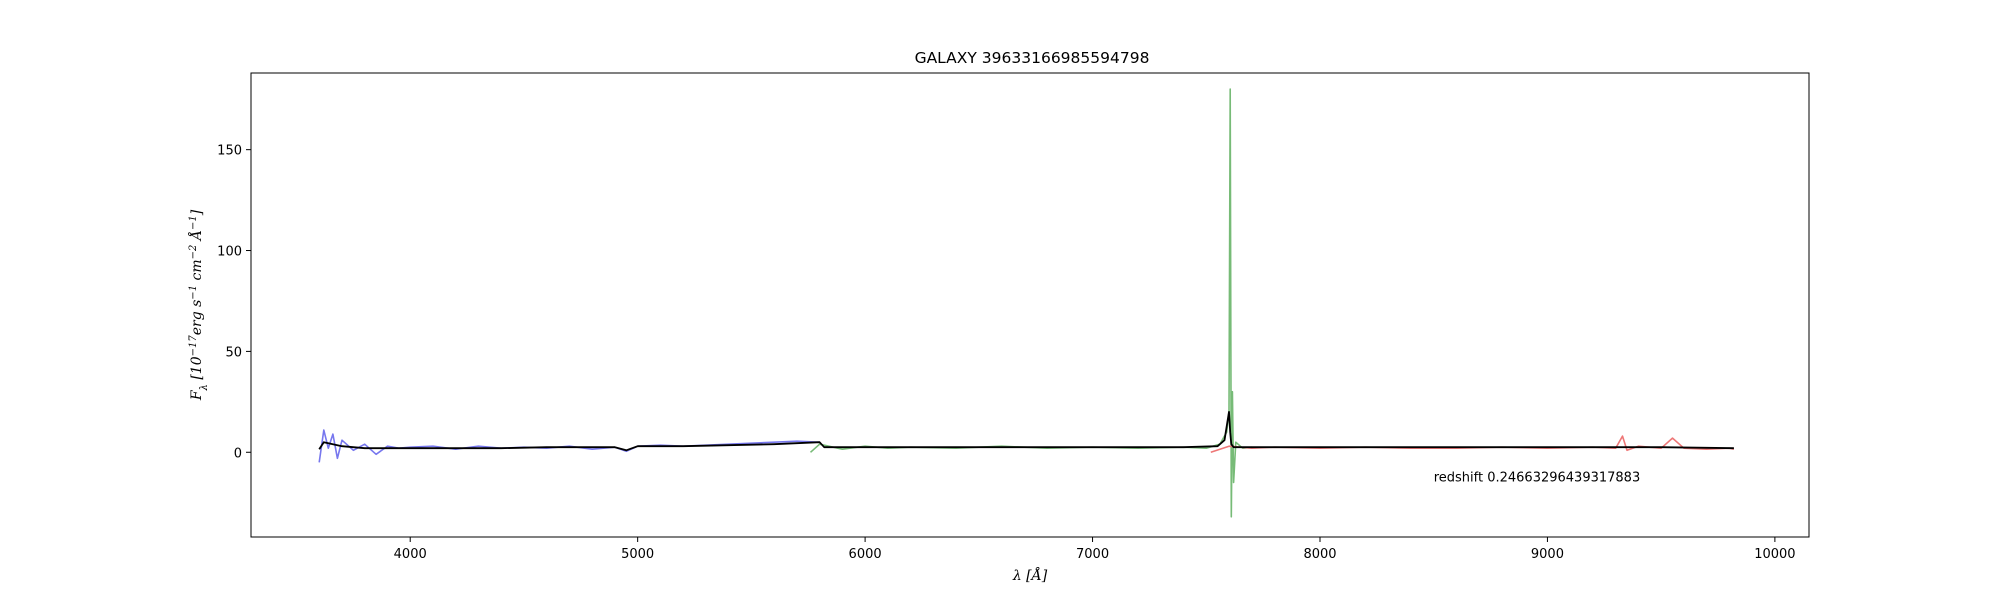 This screenshot has height=600, width=2000. I want to click on spectrum-series-b, so click(569, 446).